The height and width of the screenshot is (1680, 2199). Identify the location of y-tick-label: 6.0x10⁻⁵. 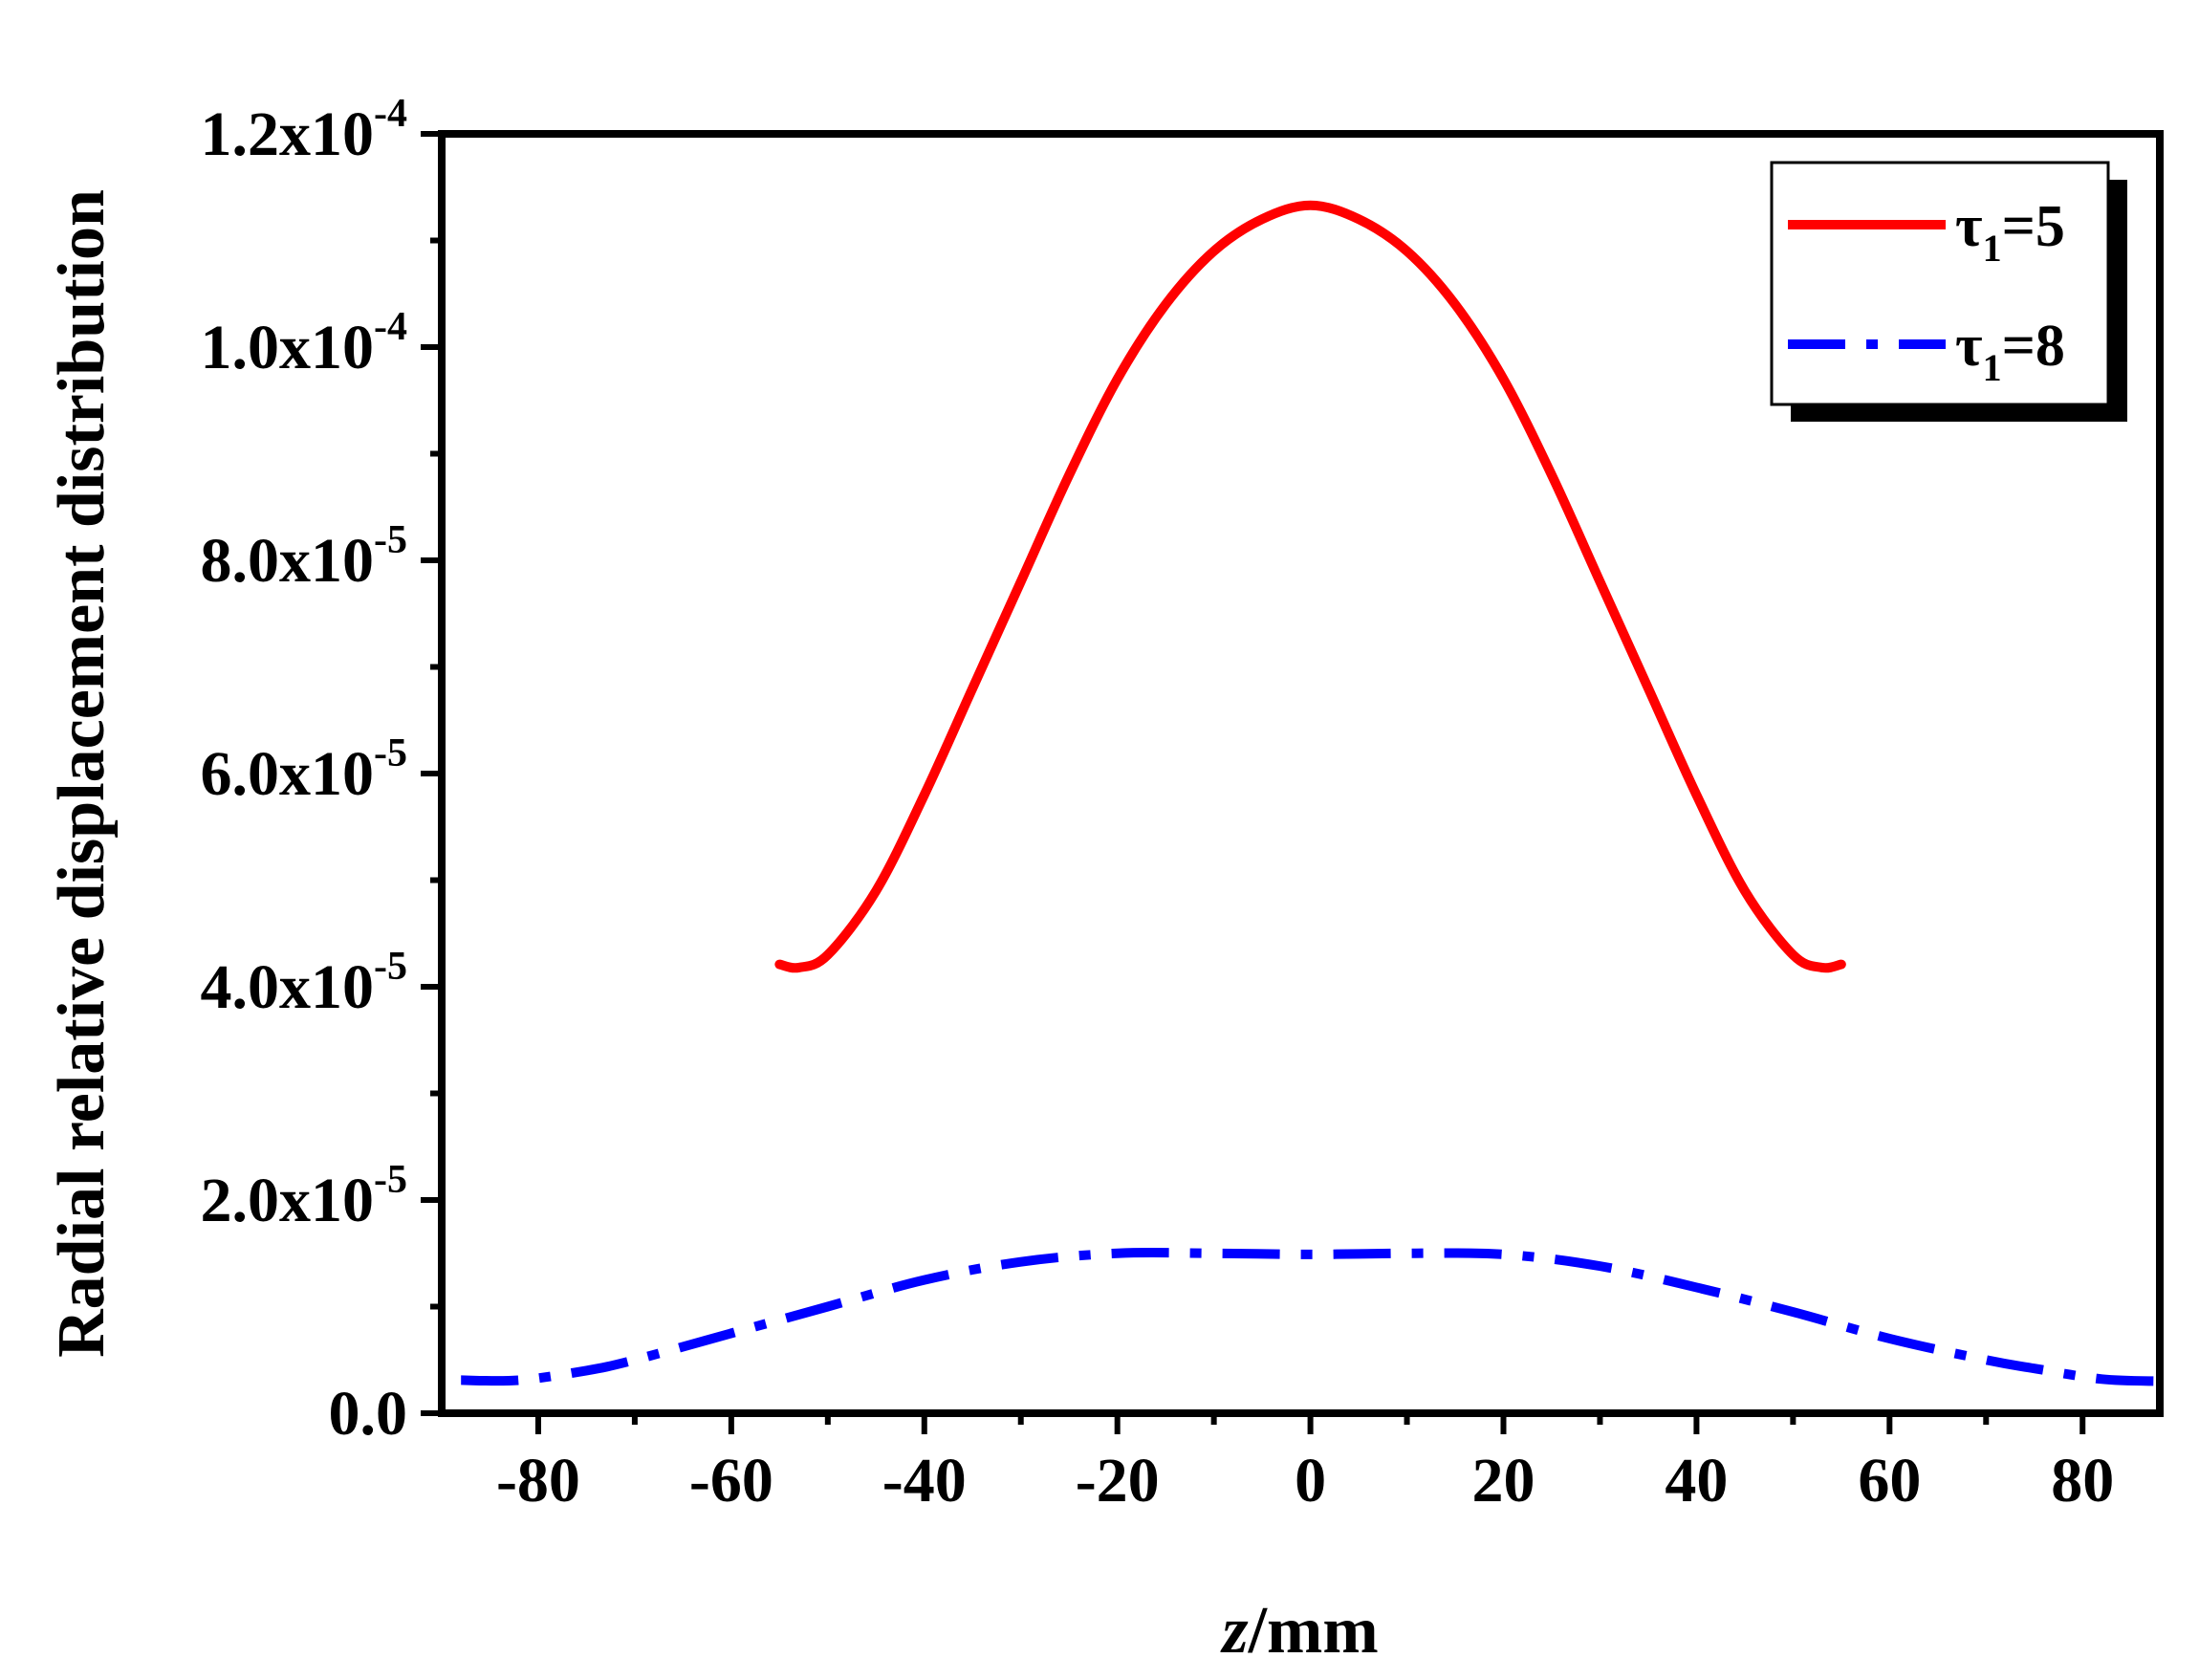
(304, 770).